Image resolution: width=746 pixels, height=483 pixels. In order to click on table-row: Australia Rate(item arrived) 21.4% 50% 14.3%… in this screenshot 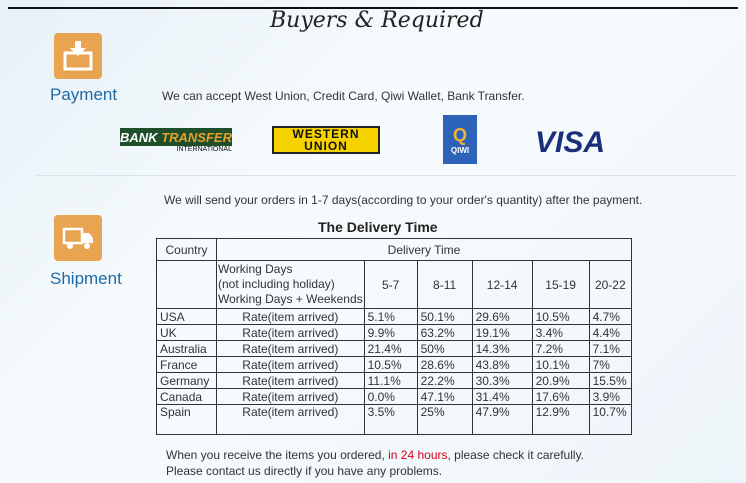, I will do `click(394, 348)`.